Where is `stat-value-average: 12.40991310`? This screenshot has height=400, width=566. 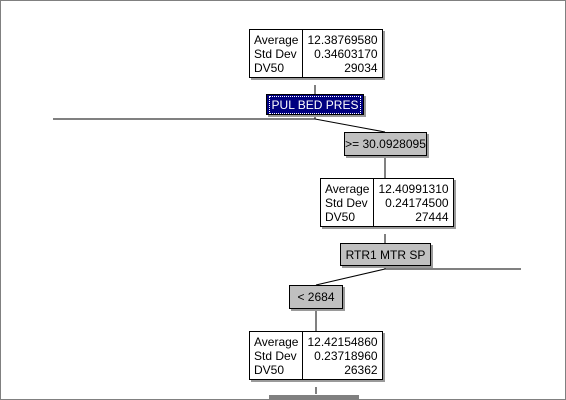 stat-value-average: 12.40991310 is located at coordinates (413, 189).